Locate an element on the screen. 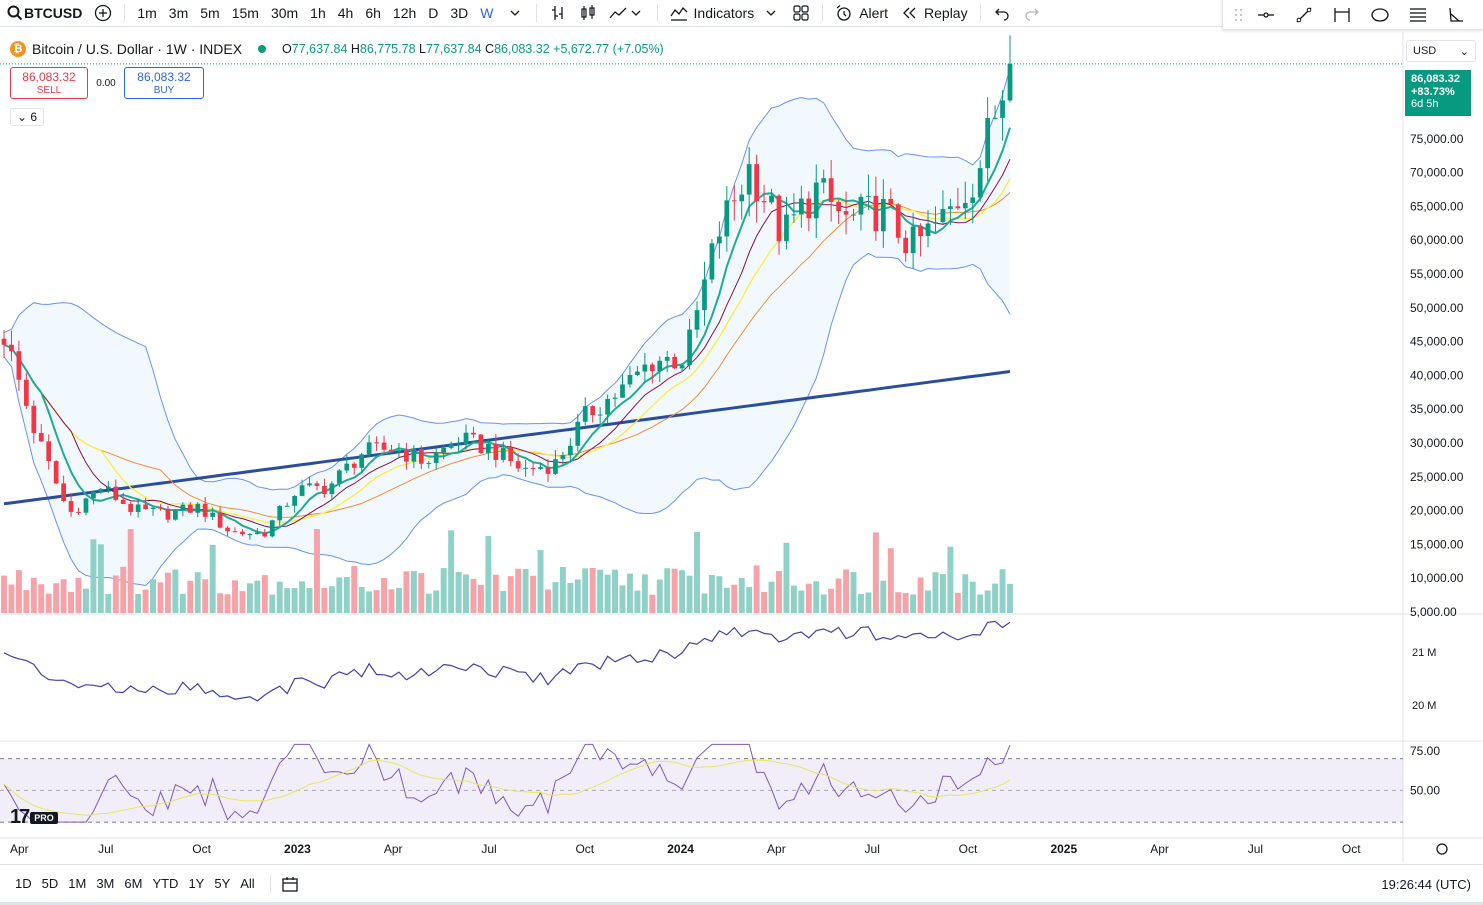  interval-15m: 15m is located at coordinates (245, 13).